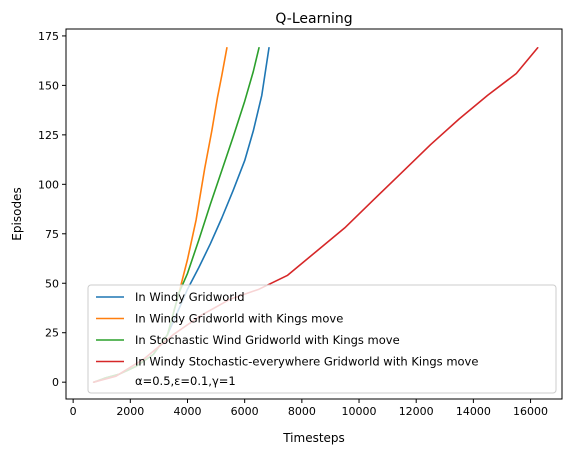 The image size is (571, 455). I want to click on y-tick-label: 50, so click(52, 283).